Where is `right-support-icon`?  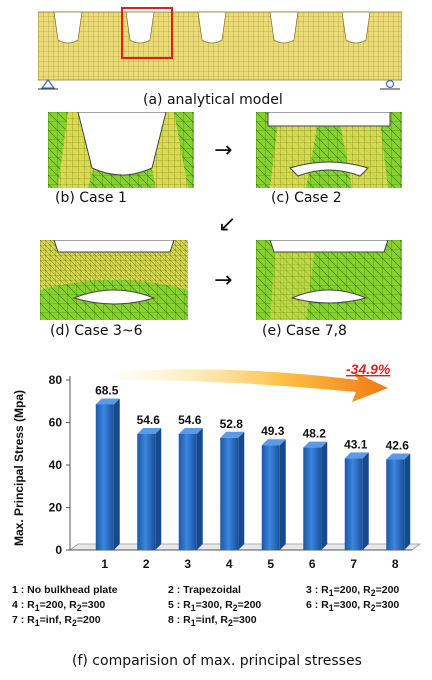
right-support-icon is located at coordinates (390, 84).